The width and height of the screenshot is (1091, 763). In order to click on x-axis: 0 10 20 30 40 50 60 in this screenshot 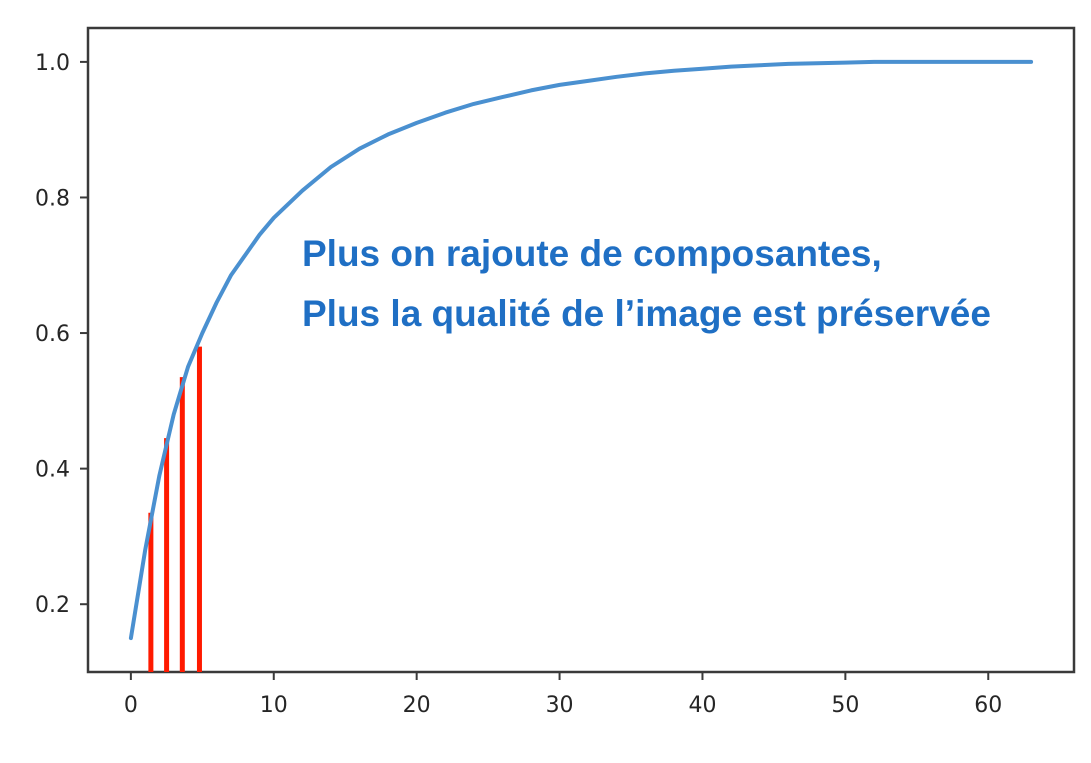, I will do `click(563, 695)`.